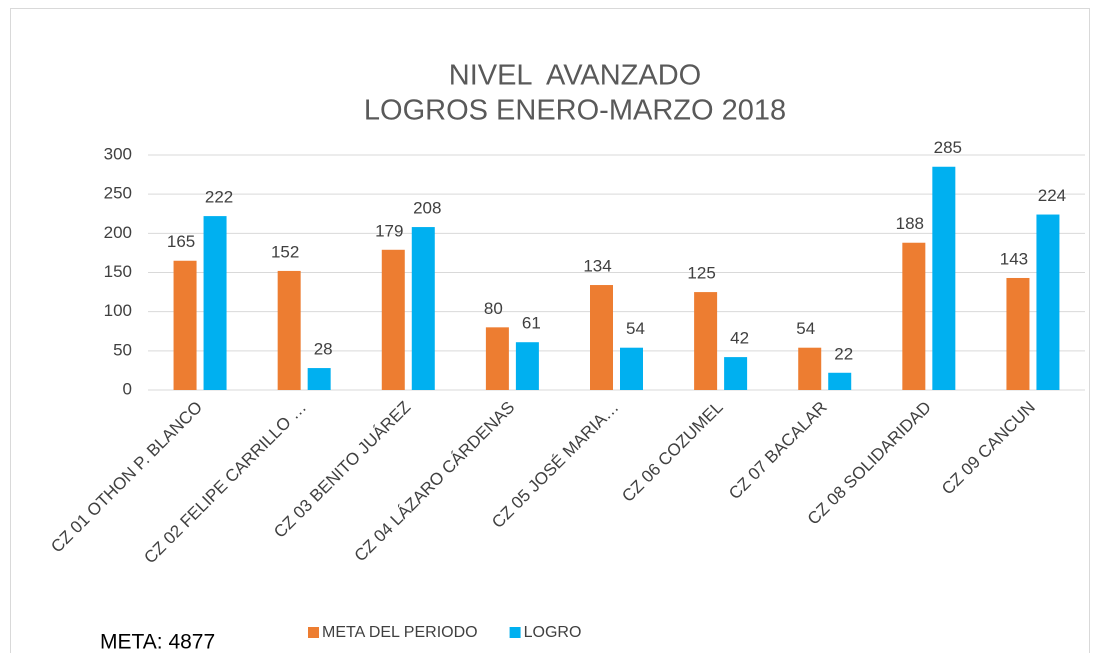  Describe the element at coordinates (400, 632) in the screenshot. I see `legend-label: META DEL PERIODO` at that location.